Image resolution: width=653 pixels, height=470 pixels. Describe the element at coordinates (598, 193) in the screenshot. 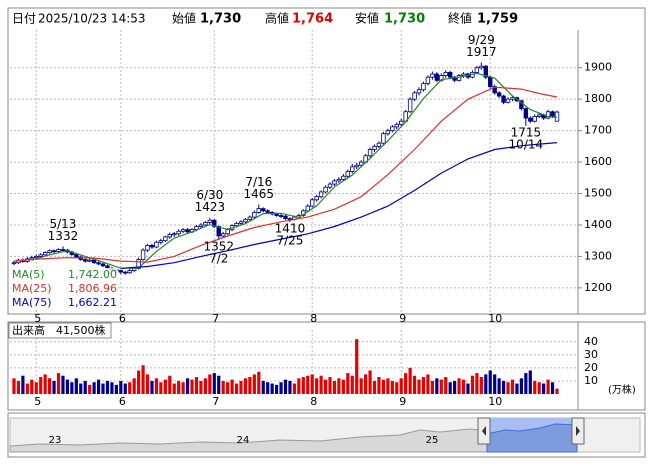

I see `y-tick-label: 1500` at that location.